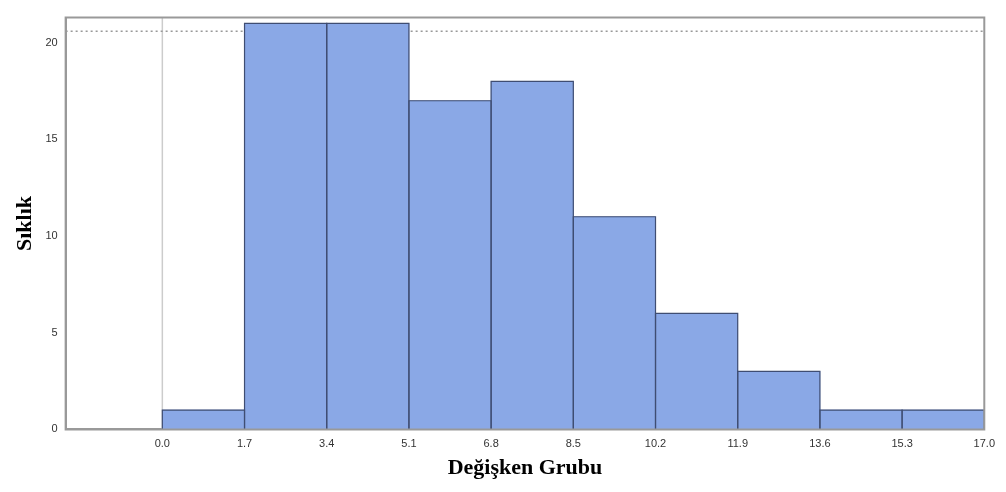 Image resolution: width=1006 pixels, height=492 pixels. Describe the element at coordinates (409, 443) in the screenshot. I see `x-tick-label: 5.1` at that location.